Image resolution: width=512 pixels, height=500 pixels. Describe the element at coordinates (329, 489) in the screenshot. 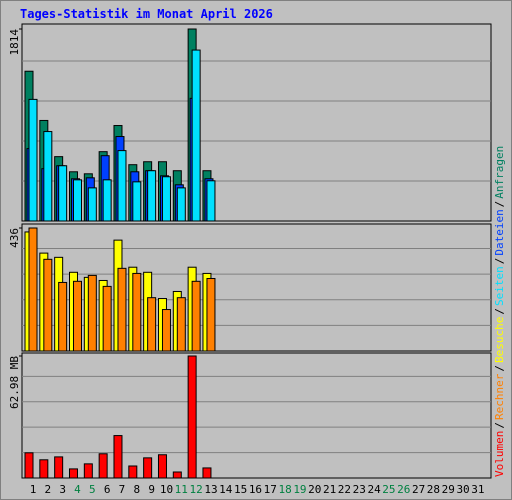

I see `x-tick-label: 21` at that location.